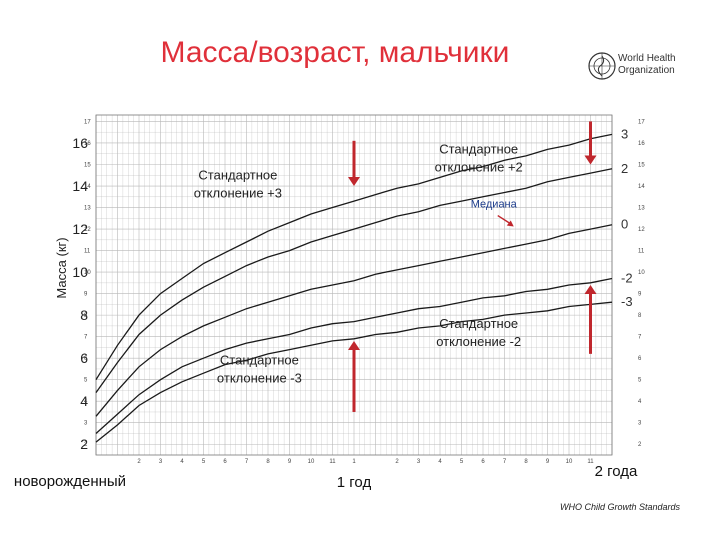 The image size is (720, 540). Describe the element at coordinates (641, 273) in the screenshot. I see `small-tick-right: 10` at that location.